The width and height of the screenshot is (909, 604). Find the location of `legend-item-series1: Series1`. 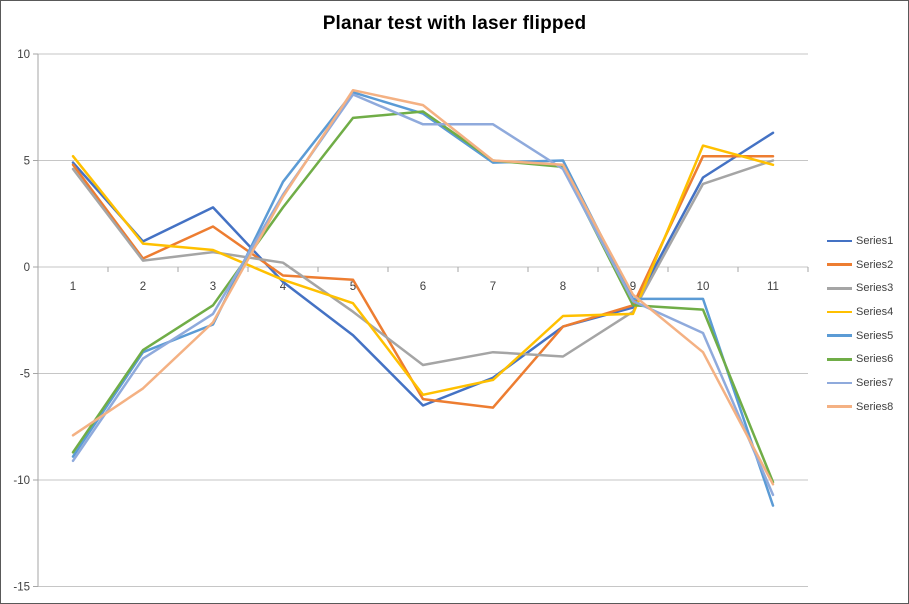

legend-item-series1: Series1 is located at coordinates (860, 241).